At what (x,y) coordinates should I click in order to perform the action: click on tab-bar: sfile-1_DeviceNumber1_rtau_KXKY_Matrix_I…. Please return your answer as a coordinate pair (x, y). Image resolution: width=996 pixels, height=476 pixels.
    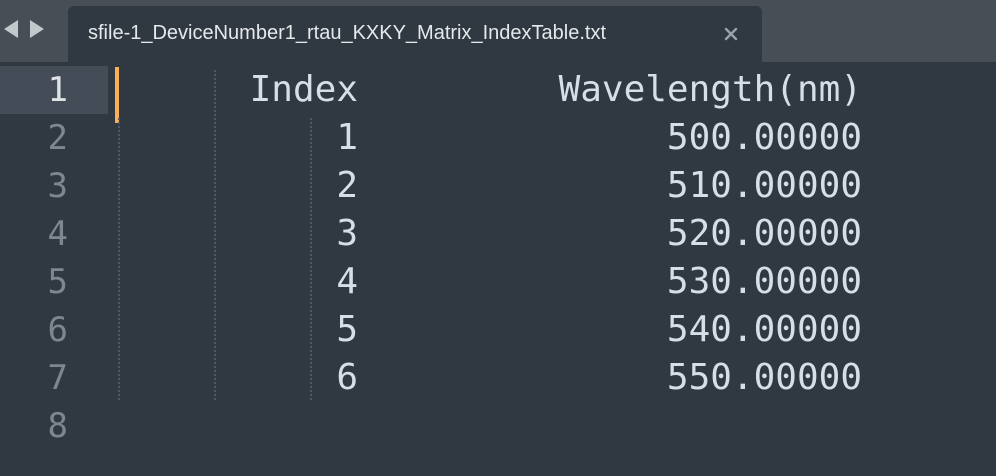
    Looking at the image, I should click on (498, 31).